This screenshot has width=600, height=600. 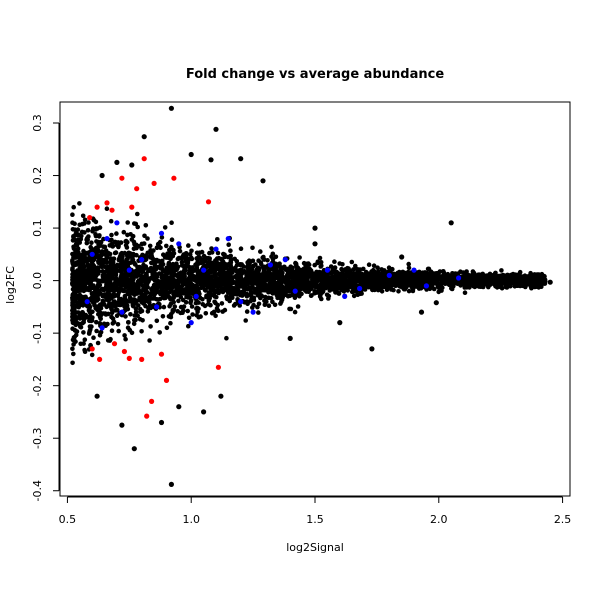 What do you see at coordinates (191, 519) in the screenshot?
I see `x-tick-label: 1.0` at bounding box center [191, 519].